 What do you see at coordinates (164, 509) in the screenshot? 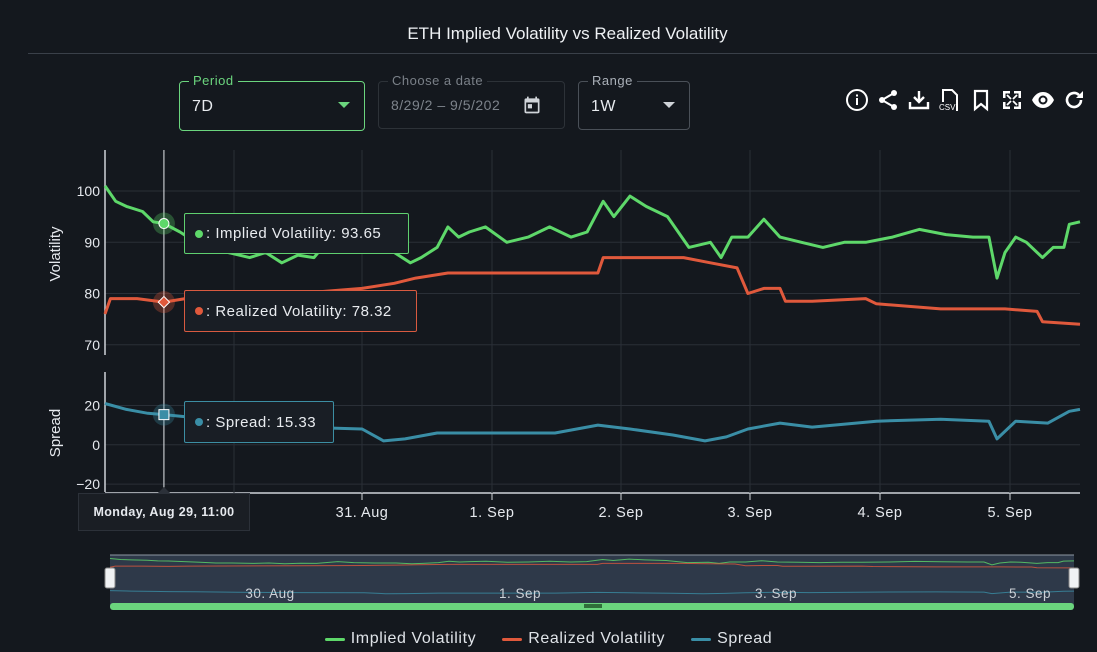
I see `tooltip-date: Monday, Aug 29, 11:00` at bounding box center [164, 509].